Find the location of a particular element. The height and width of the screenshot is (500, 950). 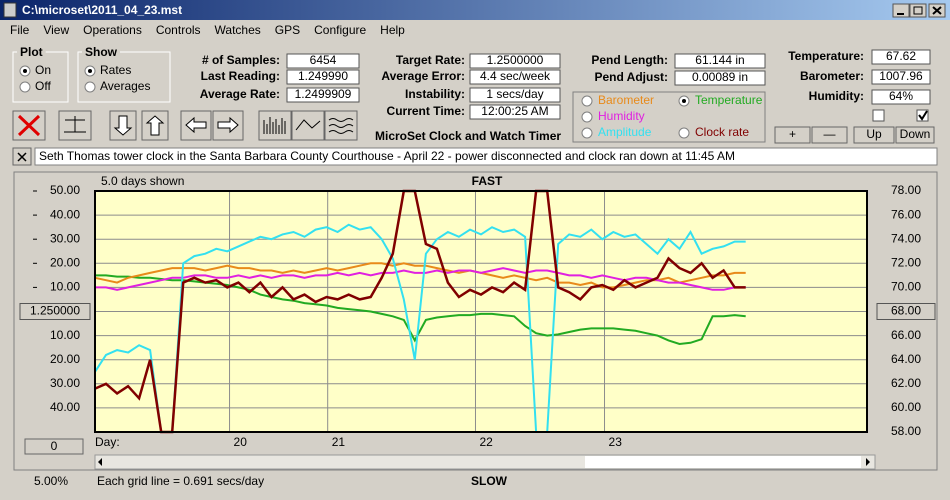

scroll-thumb is located at coordinates (723, 462).